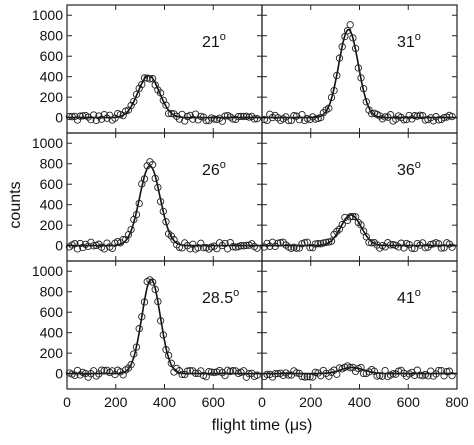 The image size is (474, 445). Describe the element at coordinates (214, 402) in the screenshot. I see `x-tick-label: 600` at that location.